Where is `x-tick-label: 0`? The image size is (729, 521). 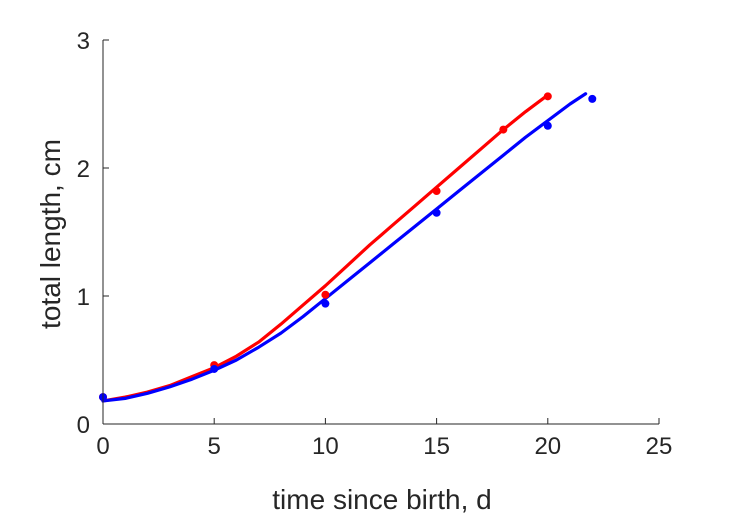
x-tick-label: 0 is located at coordinates (102, 446).